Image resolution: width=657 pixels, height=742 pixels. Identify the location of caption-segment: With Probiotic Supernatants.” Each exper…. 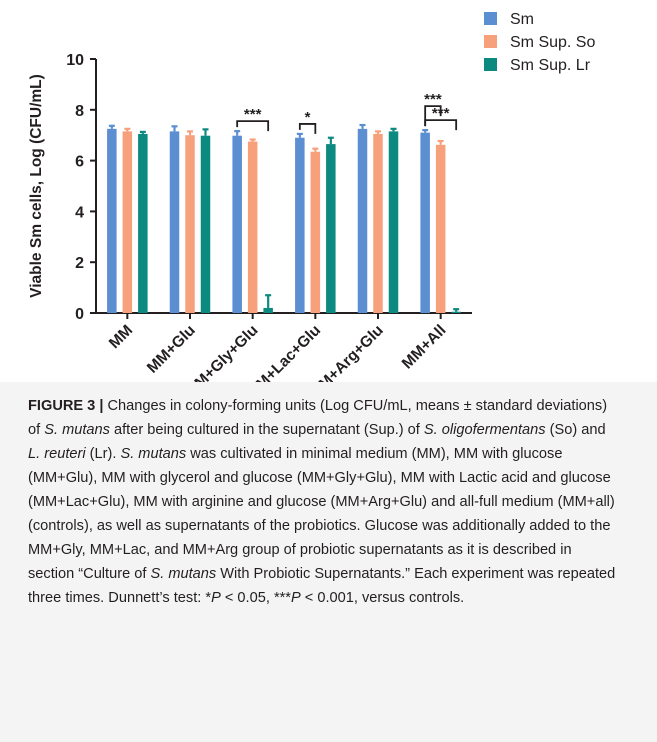
(322, 586).